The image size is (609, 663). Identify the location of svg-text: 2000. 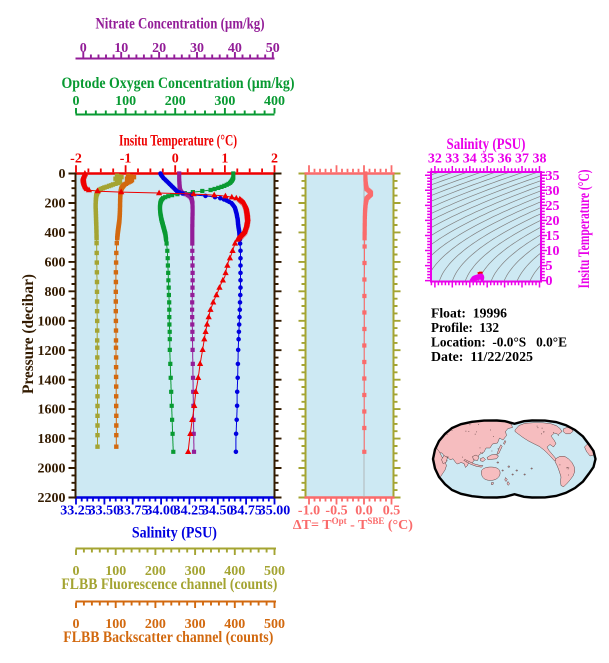
(52, 469).